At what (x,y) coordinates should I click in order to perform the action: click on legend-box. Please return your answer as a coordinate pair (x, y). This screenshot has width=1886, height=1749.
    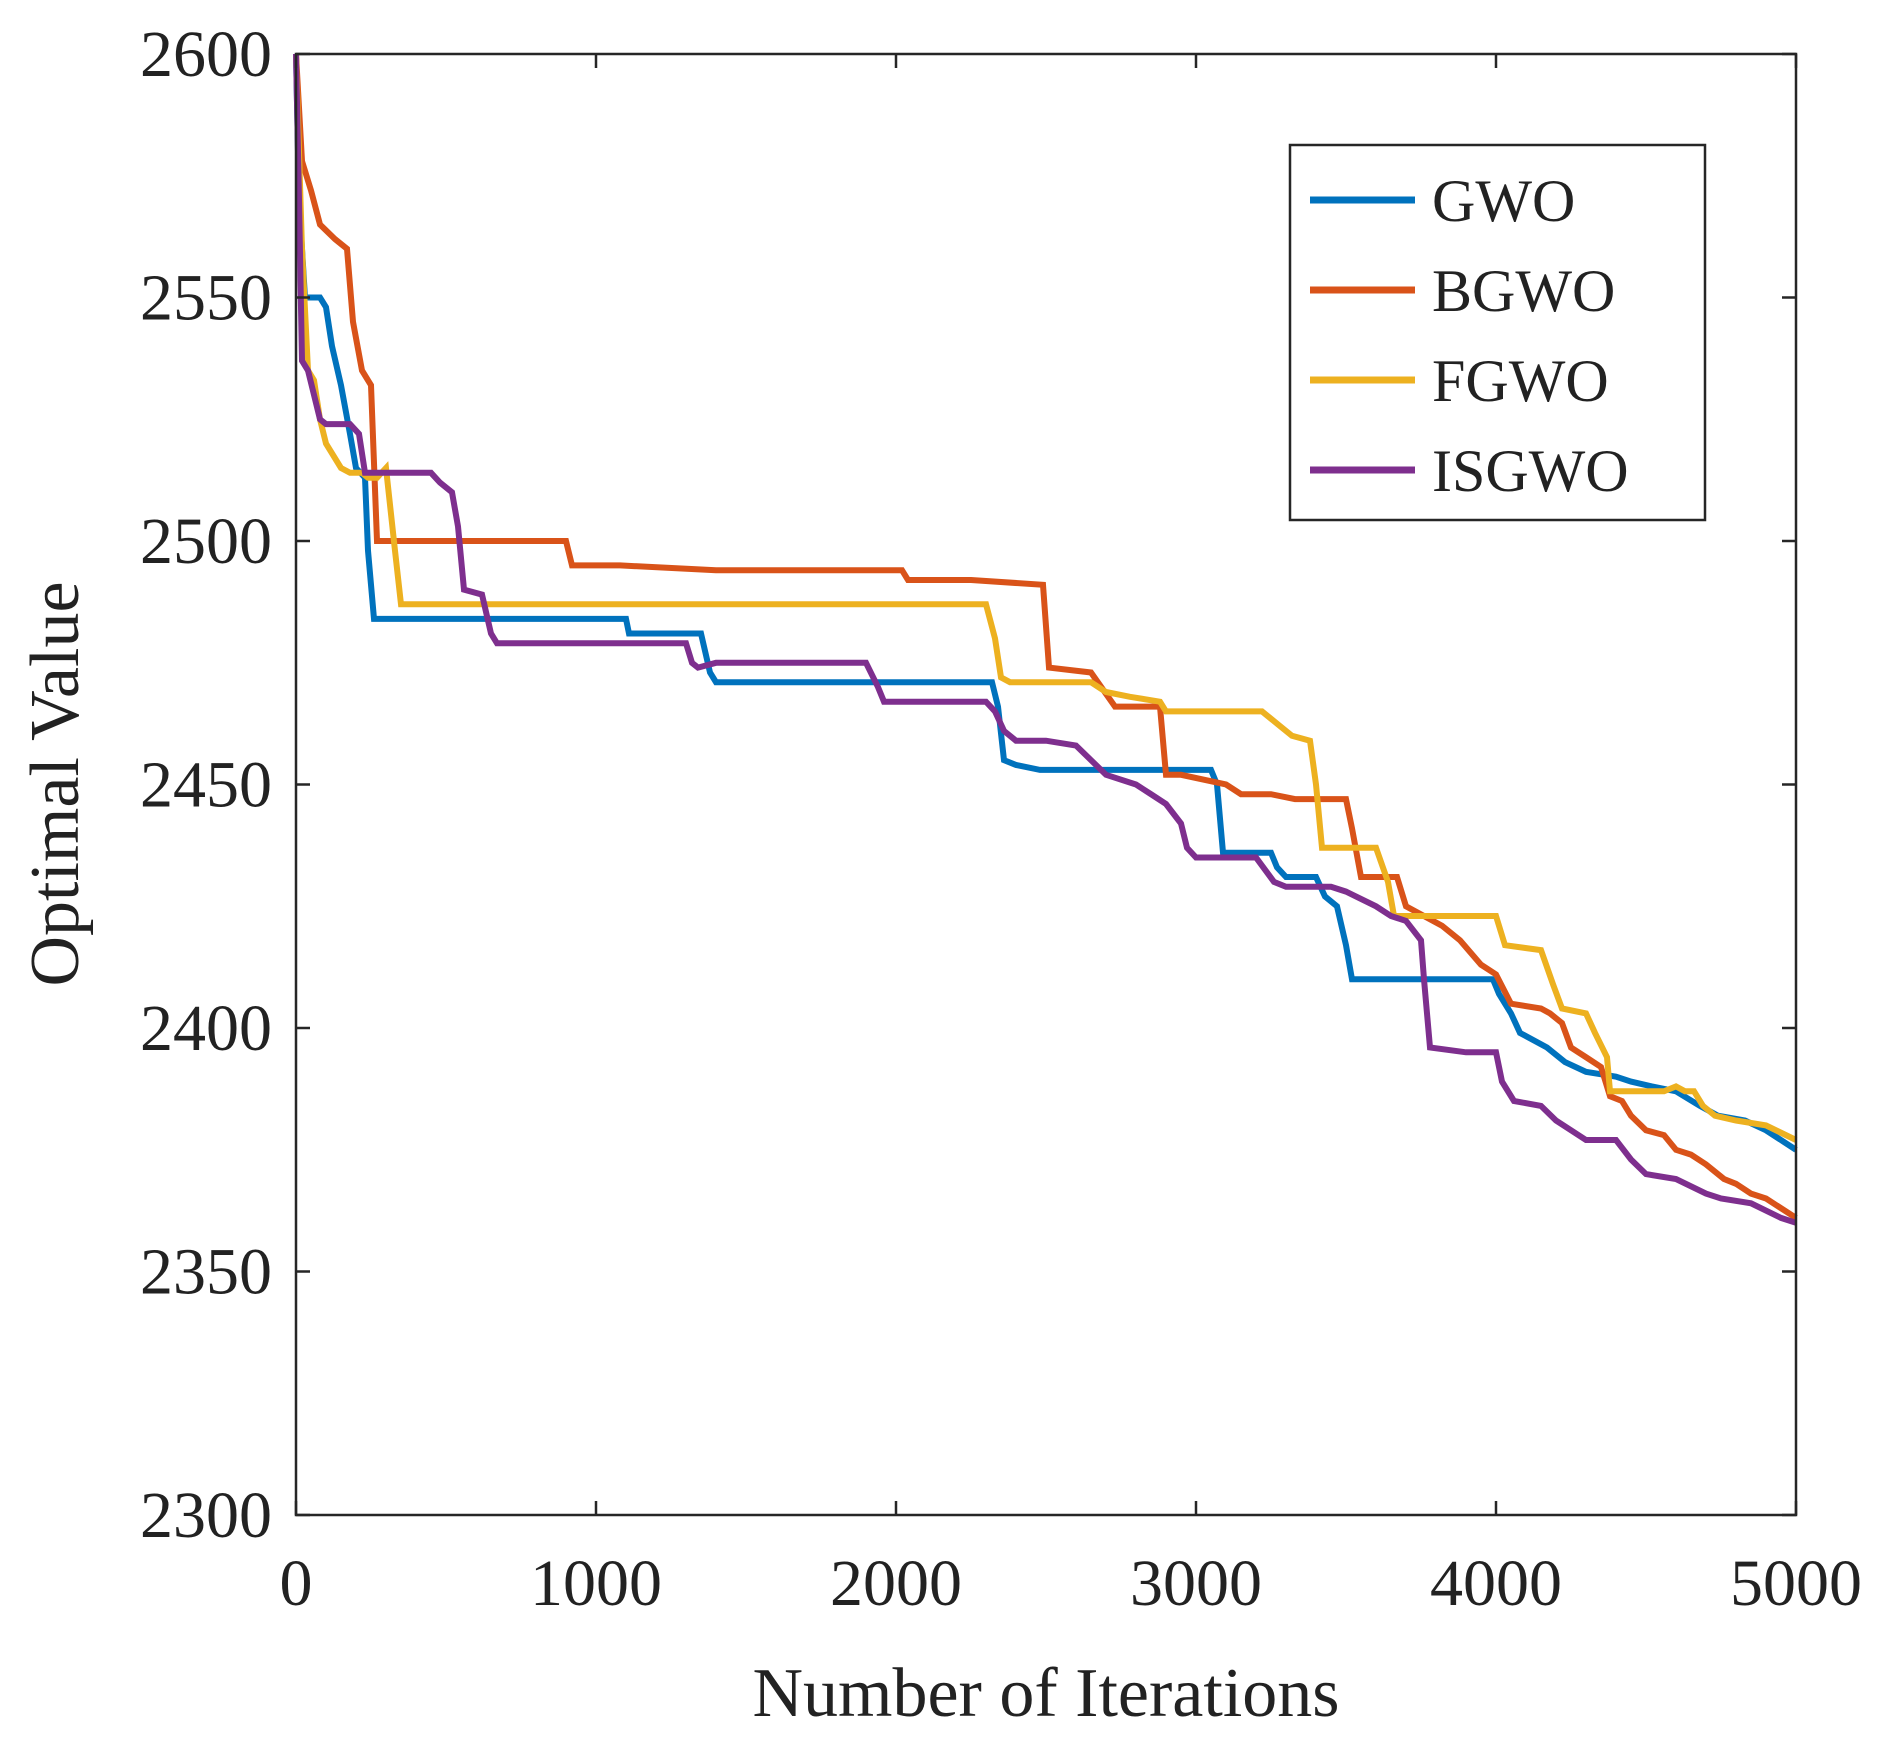
    Looking at the image, I should click on (1497, 332).